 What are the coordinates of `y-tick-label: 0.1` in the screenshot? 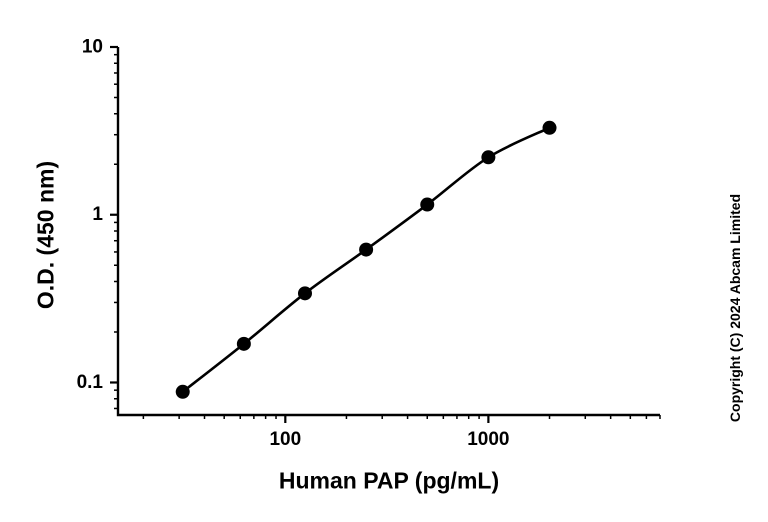 It's located at (90, 382).